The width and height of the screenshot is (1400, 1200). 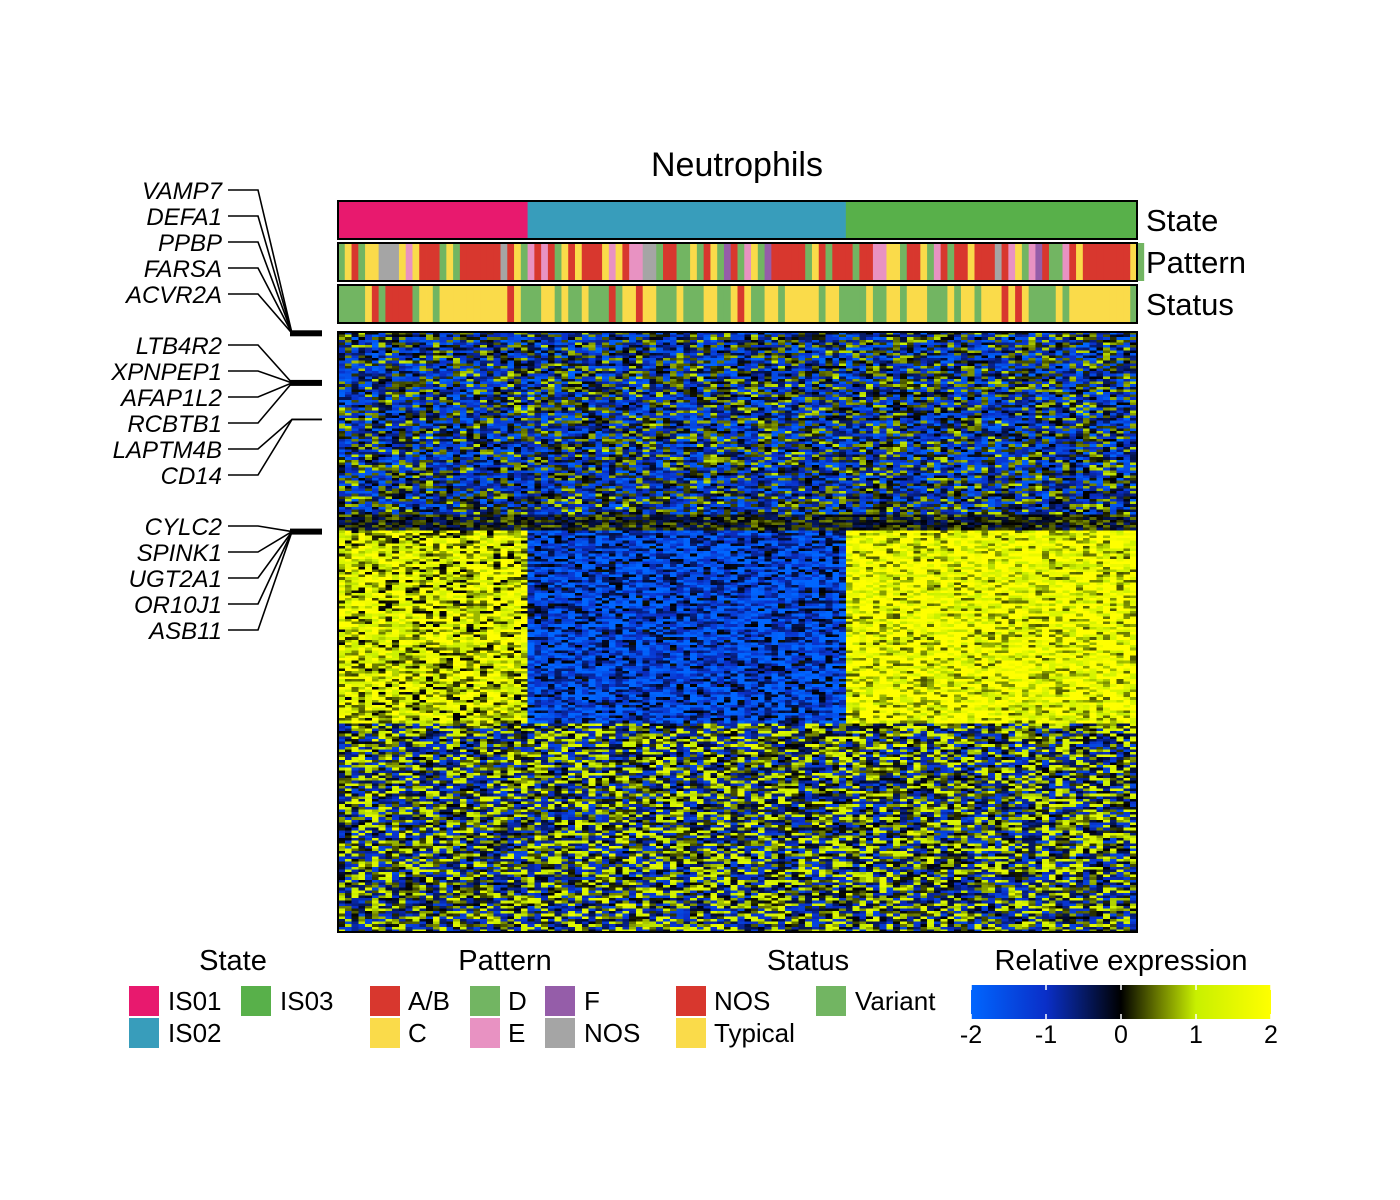 I want to click on gene-label-ppbp: PPBP, so click(x=190, y=243).